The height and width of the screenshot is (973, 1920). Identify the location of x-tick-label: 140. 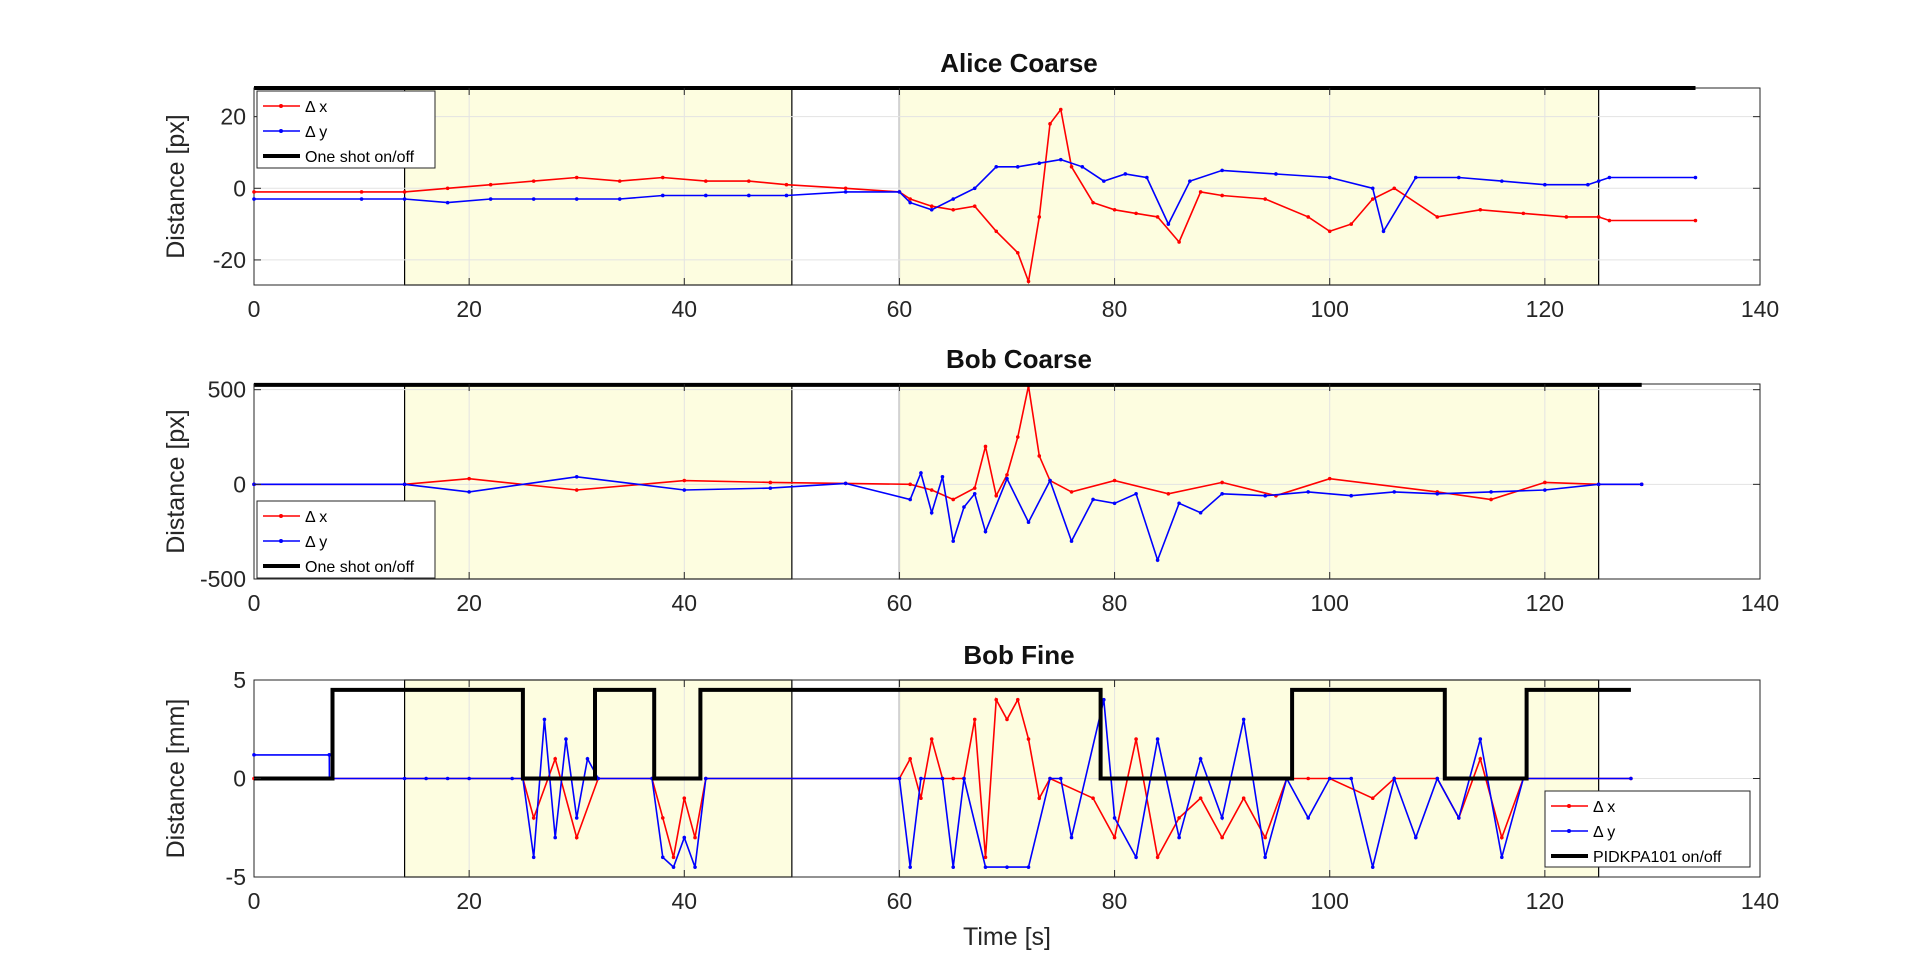
(1760, 603).